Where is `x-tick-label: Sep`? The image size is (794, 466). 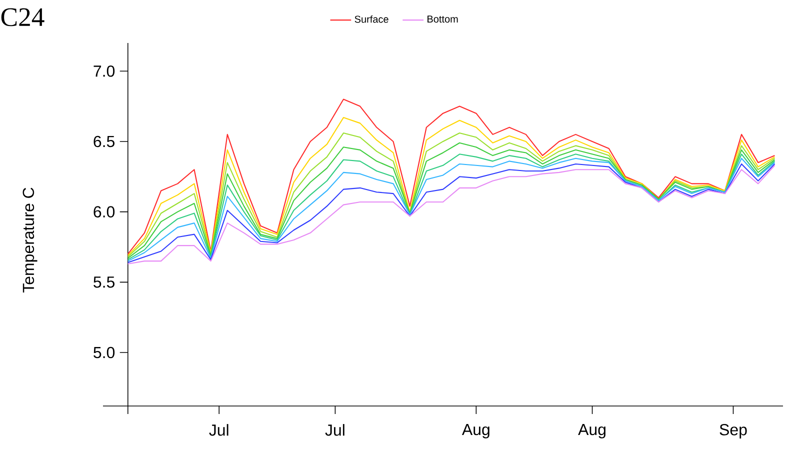
x-tick-label: Sep is located at coordinates (733, 431).